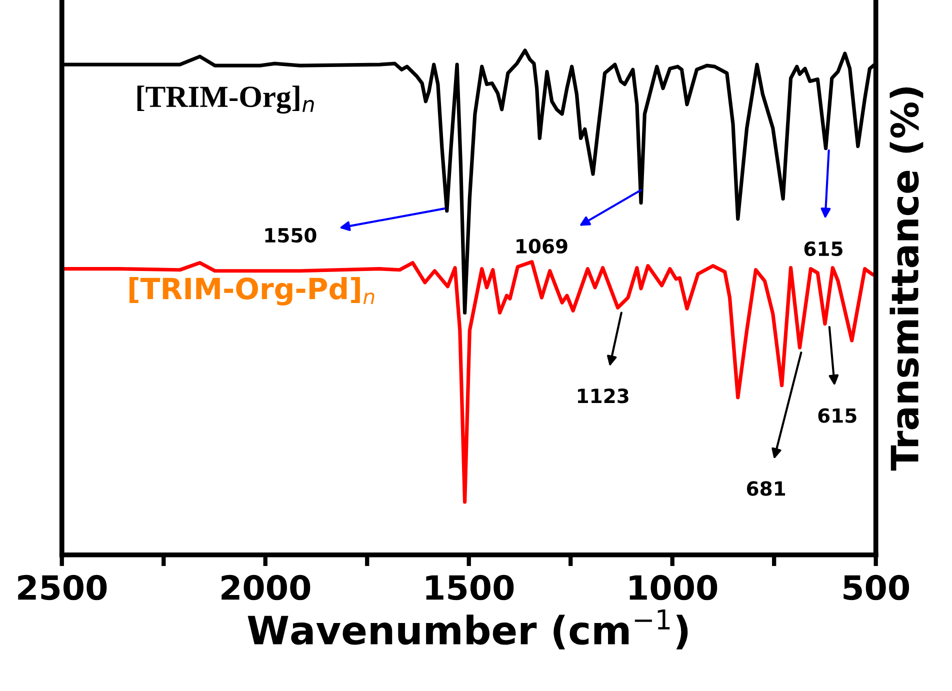 The image size is (952, 691). Describe the element at coordinates (468, 629) in the screenshot. I see `x-axis-title: Wavenumber (cm$^{−1}$)` at that location.